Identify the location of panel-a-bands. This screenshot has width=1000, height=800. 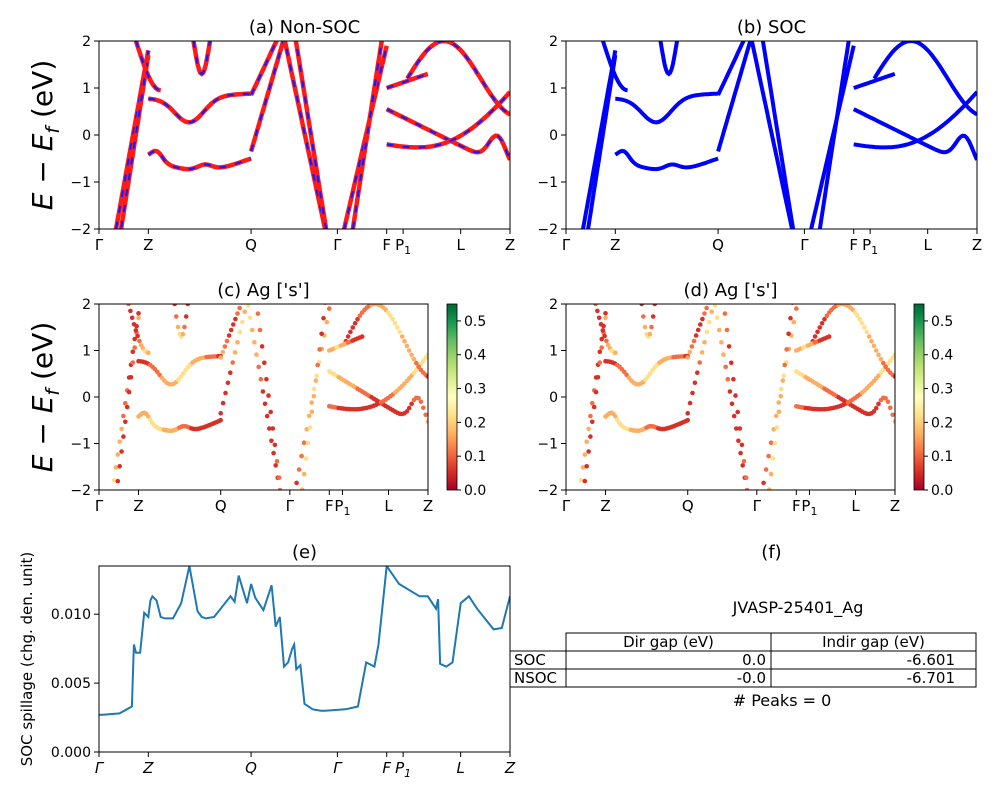
(311, 135).